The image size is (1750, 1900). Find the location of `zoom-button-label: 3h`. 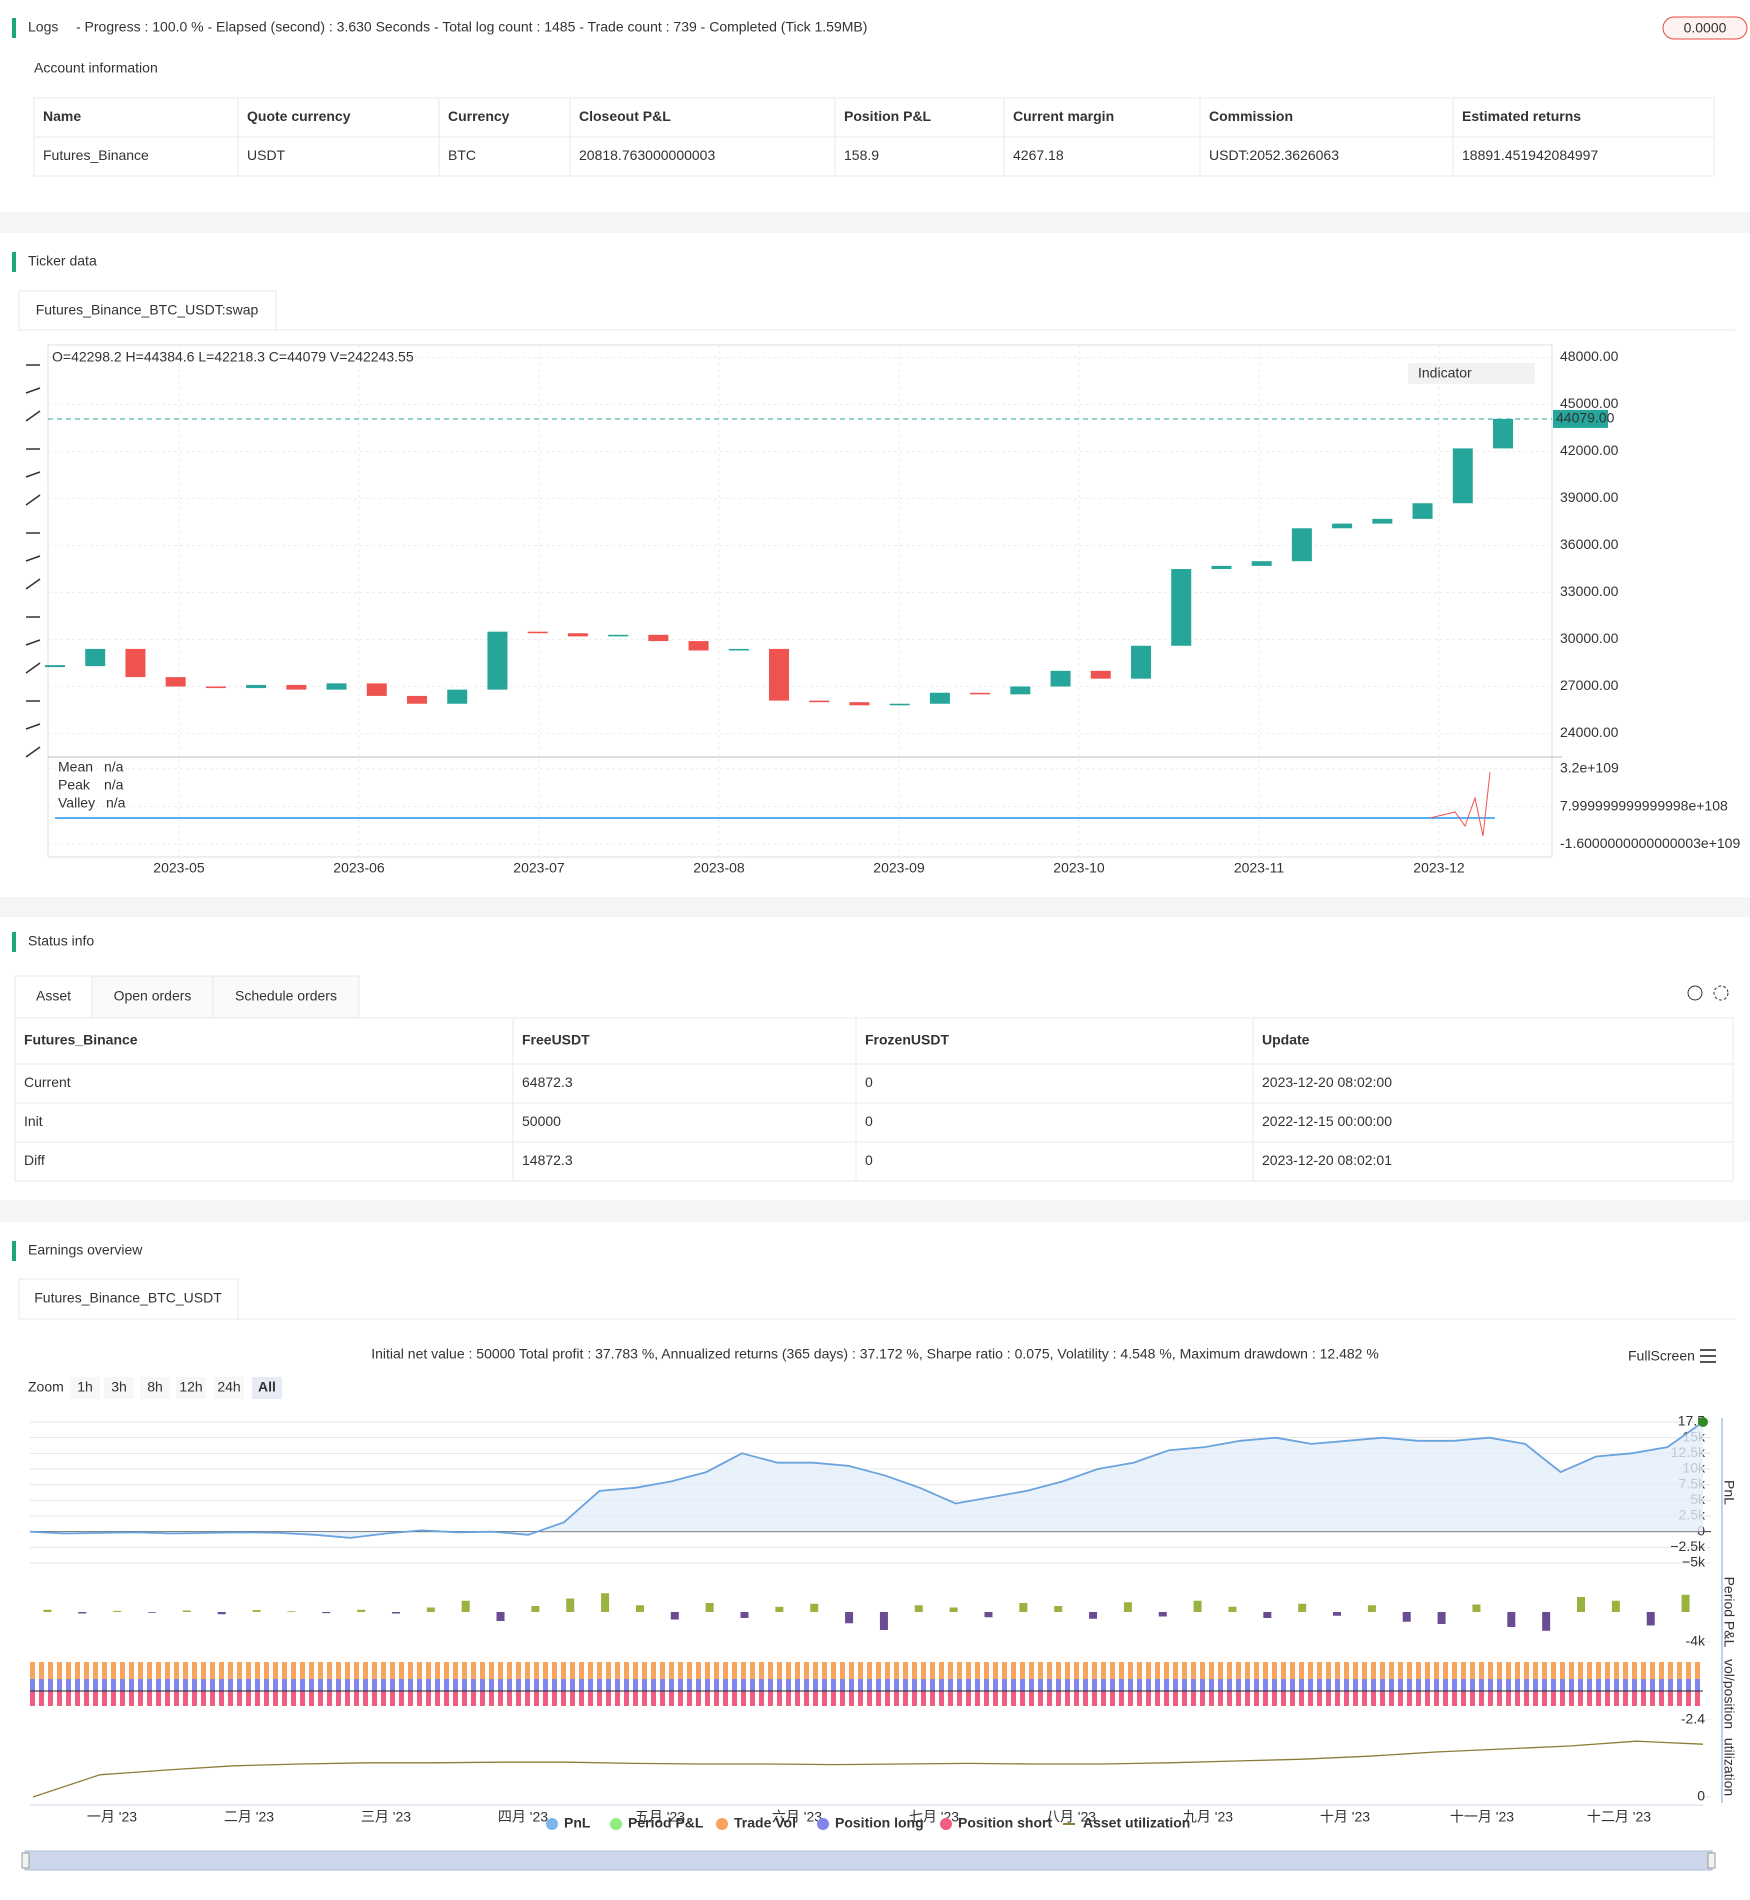

zoom-button-label: 3h is located at coordinates (119, 1387).